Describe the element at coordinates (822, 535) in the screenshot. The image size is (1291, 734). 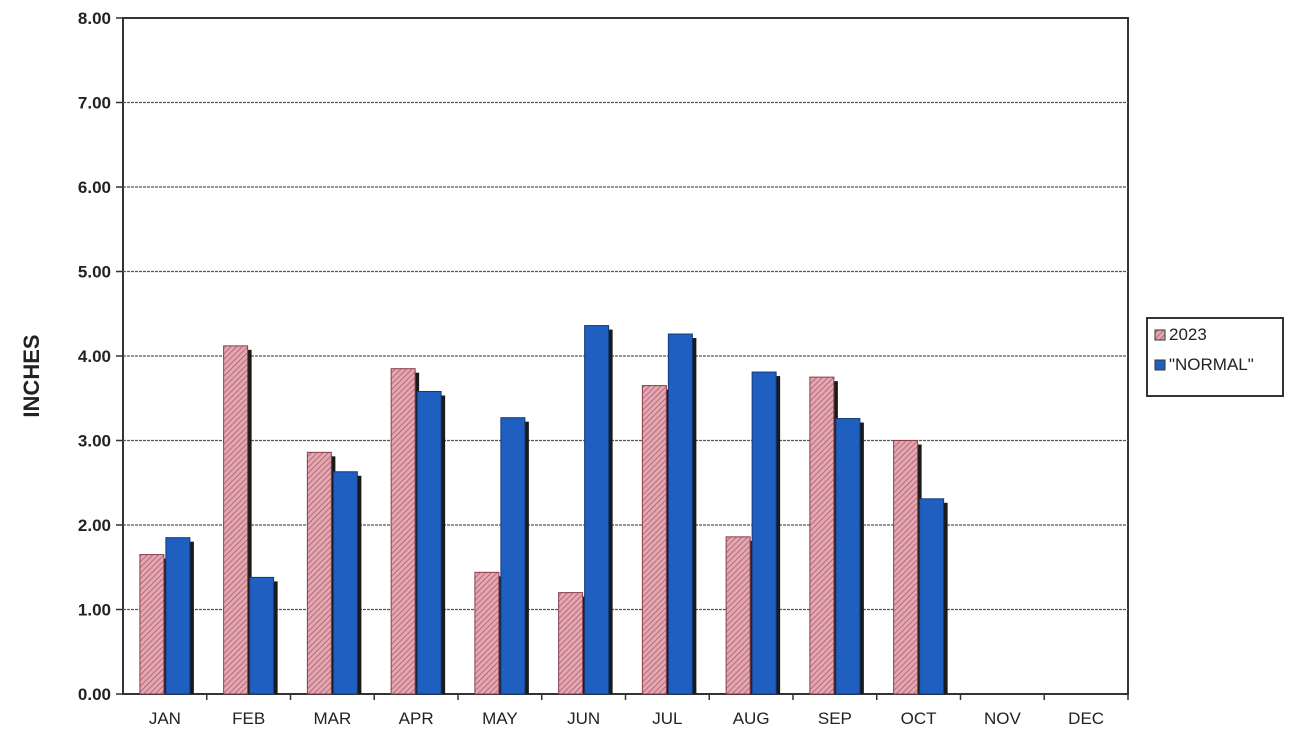
I see `bar-series-1-sep` at that location.